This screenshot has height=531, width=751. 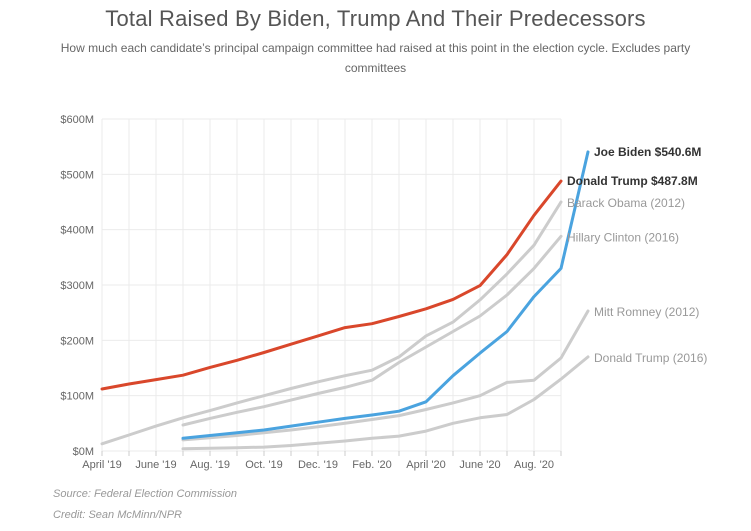 I want to click on series-label-donald-trump: Donald Trump $487.8M, so click(x=632, y=181).